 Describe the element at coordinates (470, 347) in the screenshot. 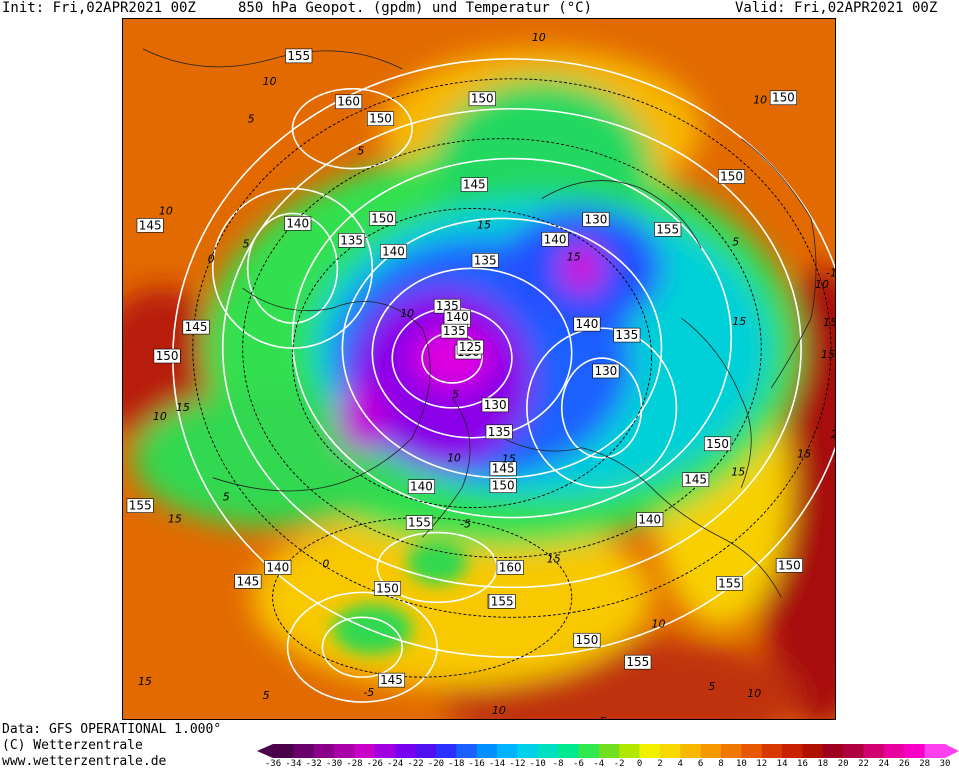

I see `svg-text: 125` at that location.